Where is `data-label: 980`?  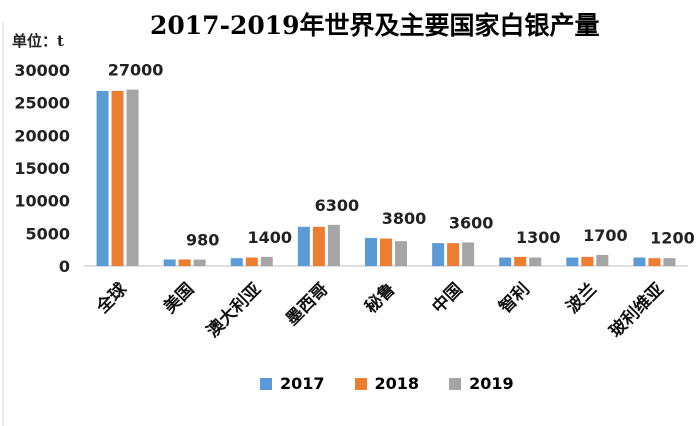 data-label: 980 is located at coordinates (202, 239).